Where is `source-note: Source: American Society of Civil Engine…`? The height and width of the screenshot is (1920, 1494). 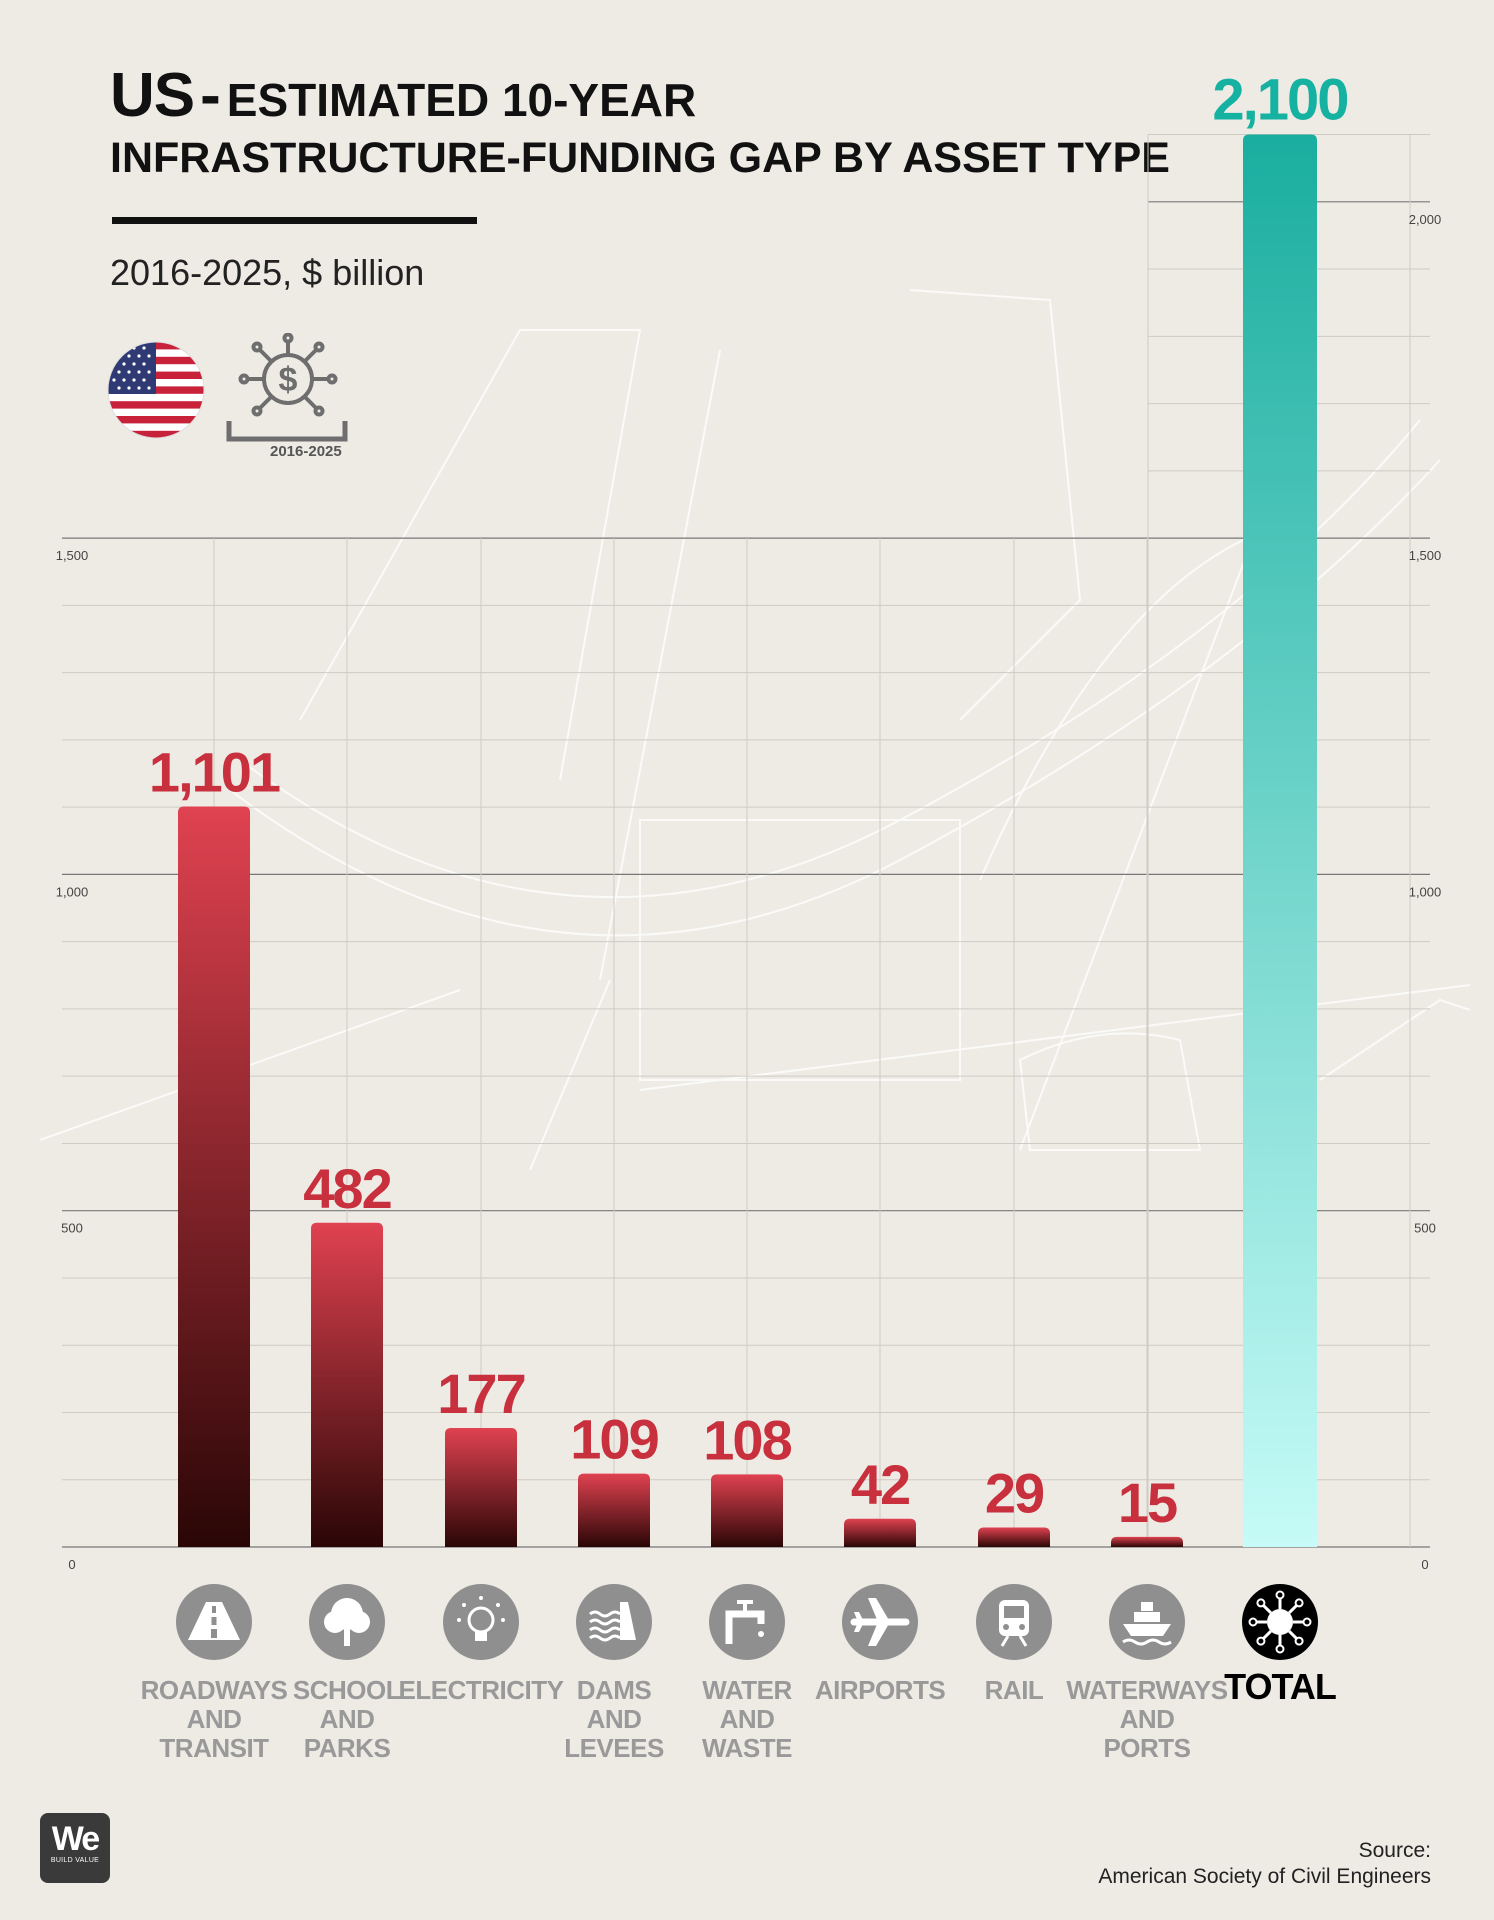
source-note: Source: American Society of Civil Engine… is located at coordinates (1264, 1864).